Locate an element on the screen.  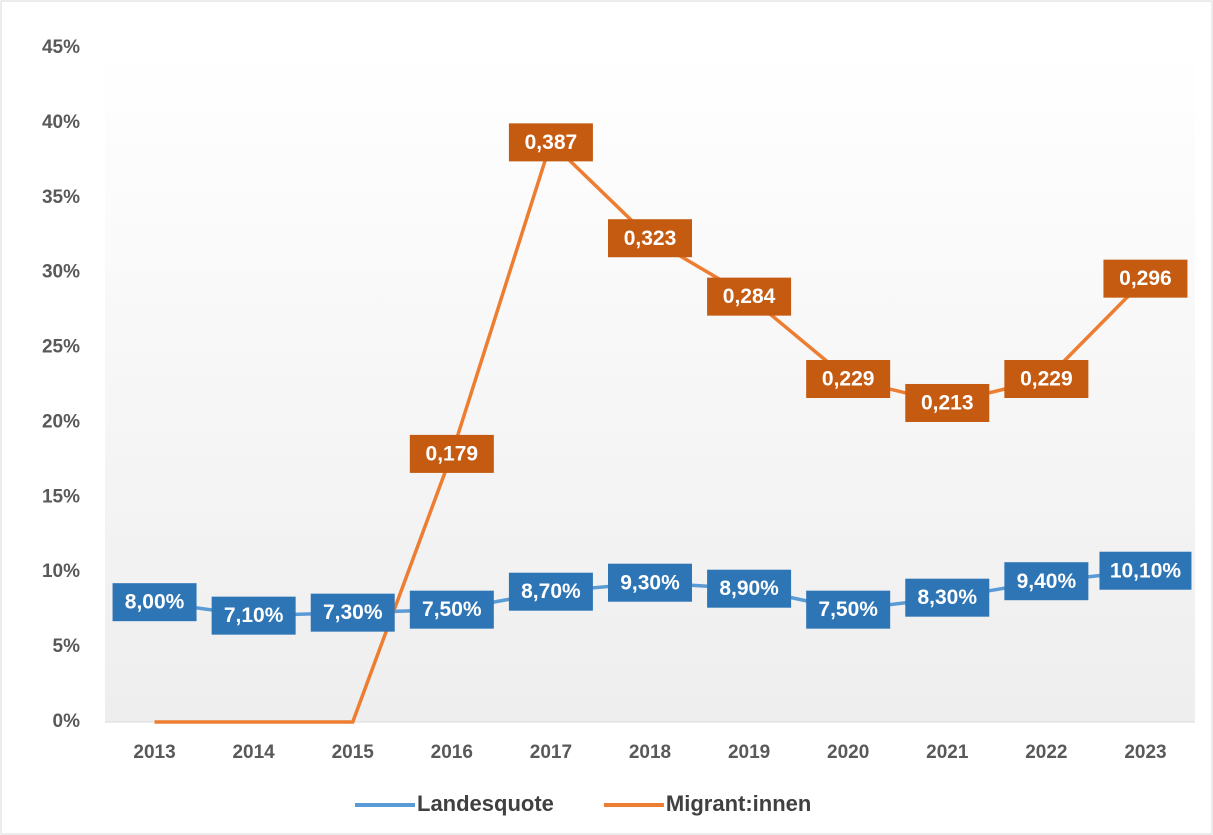
value-label: 8,00% is located at coordinates (155, 602).